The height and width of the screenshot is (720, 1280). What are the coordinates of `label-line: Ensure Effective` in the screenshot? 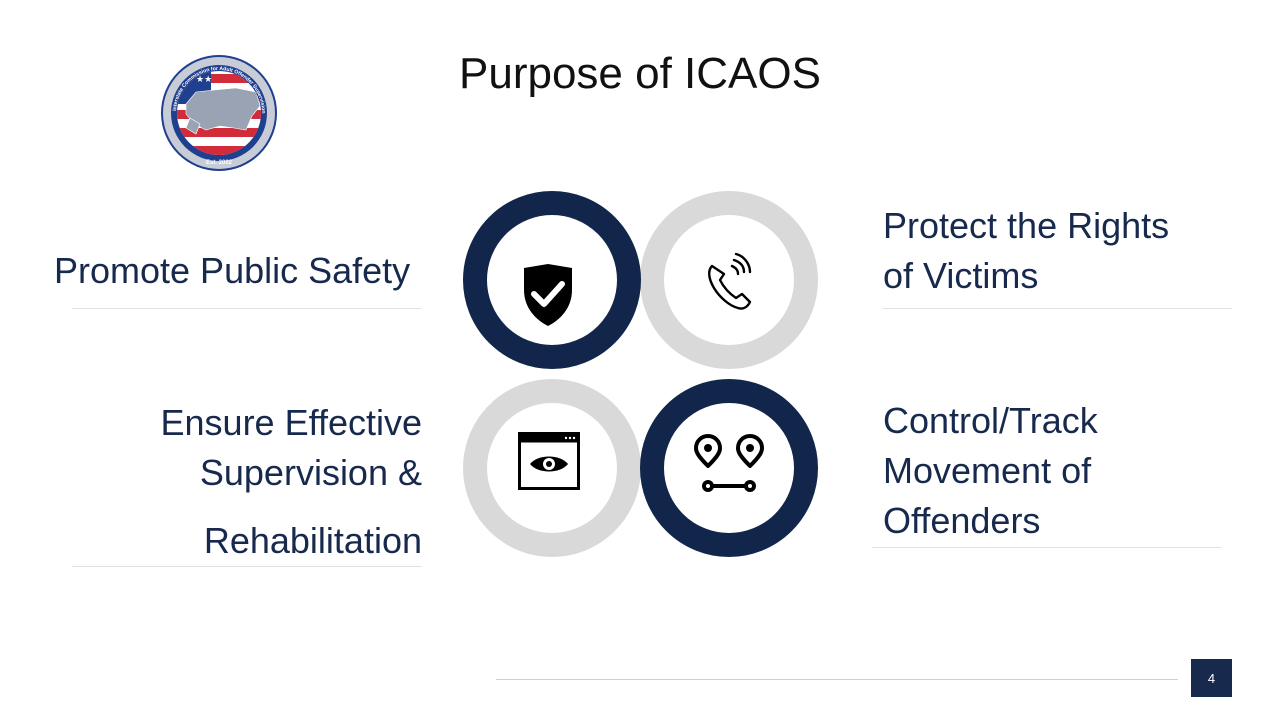 It's located at (291, 422).